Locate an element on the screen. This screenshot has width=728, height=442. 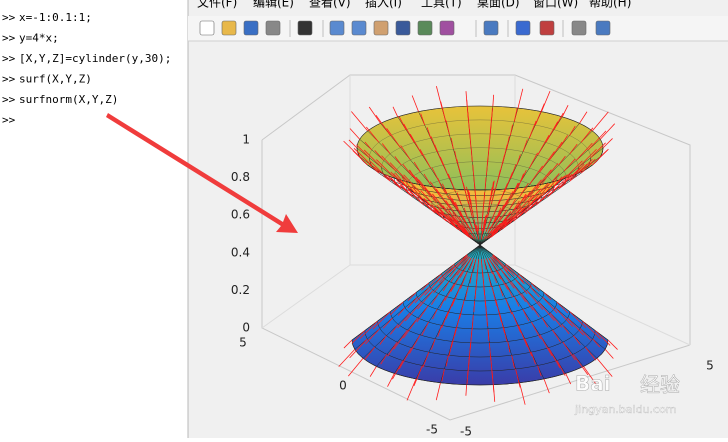
watermark-brand: 经验 is located at coordinates (660, 385).